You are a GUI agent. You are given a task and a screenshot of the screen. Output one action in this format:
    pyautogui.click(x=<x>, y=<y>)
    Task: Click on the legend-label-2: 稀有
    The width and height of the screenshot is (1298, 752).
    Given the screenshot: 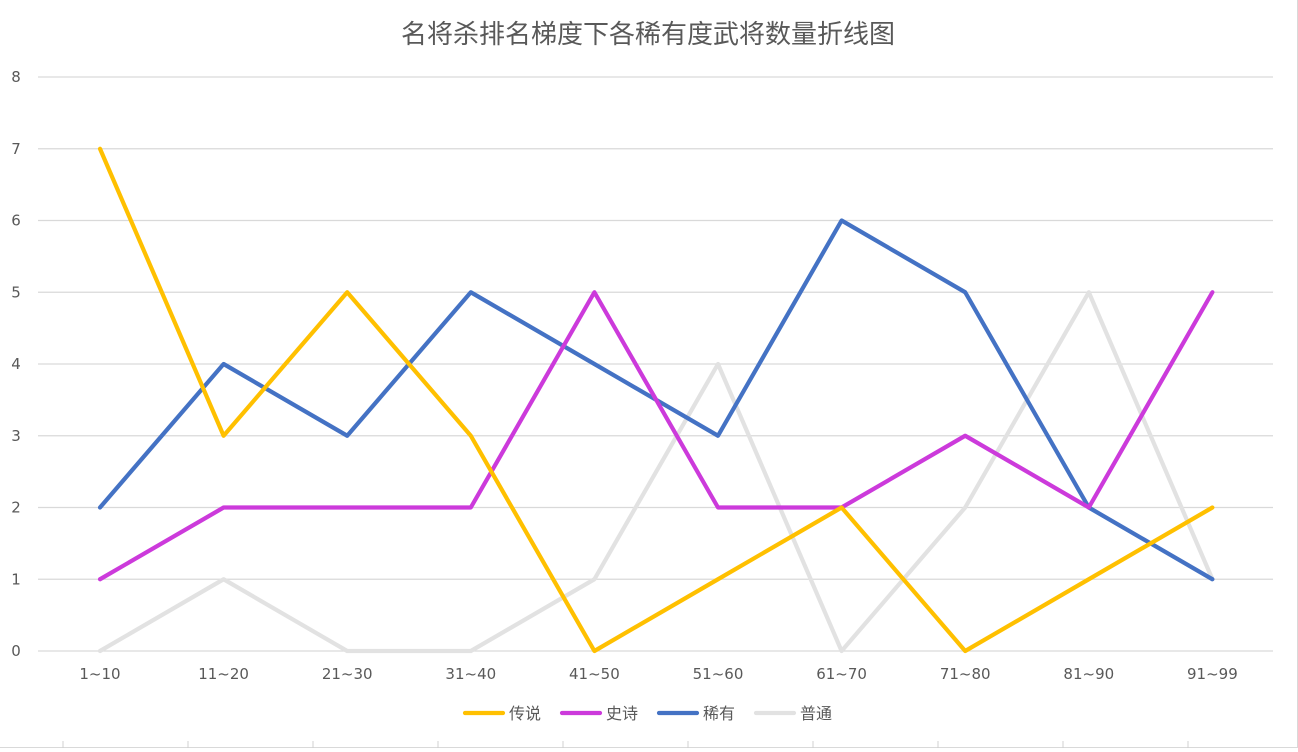 What is the action you would take?
    pyautogui.click(x=719, y=713)
    